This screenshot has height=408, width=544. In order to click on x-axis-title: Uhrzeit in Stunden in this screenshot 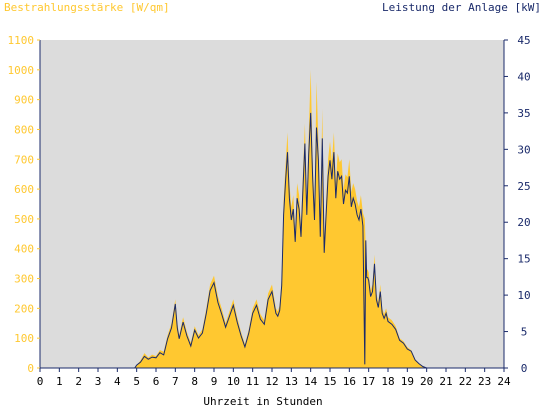, I will do `click(262, 401)`.